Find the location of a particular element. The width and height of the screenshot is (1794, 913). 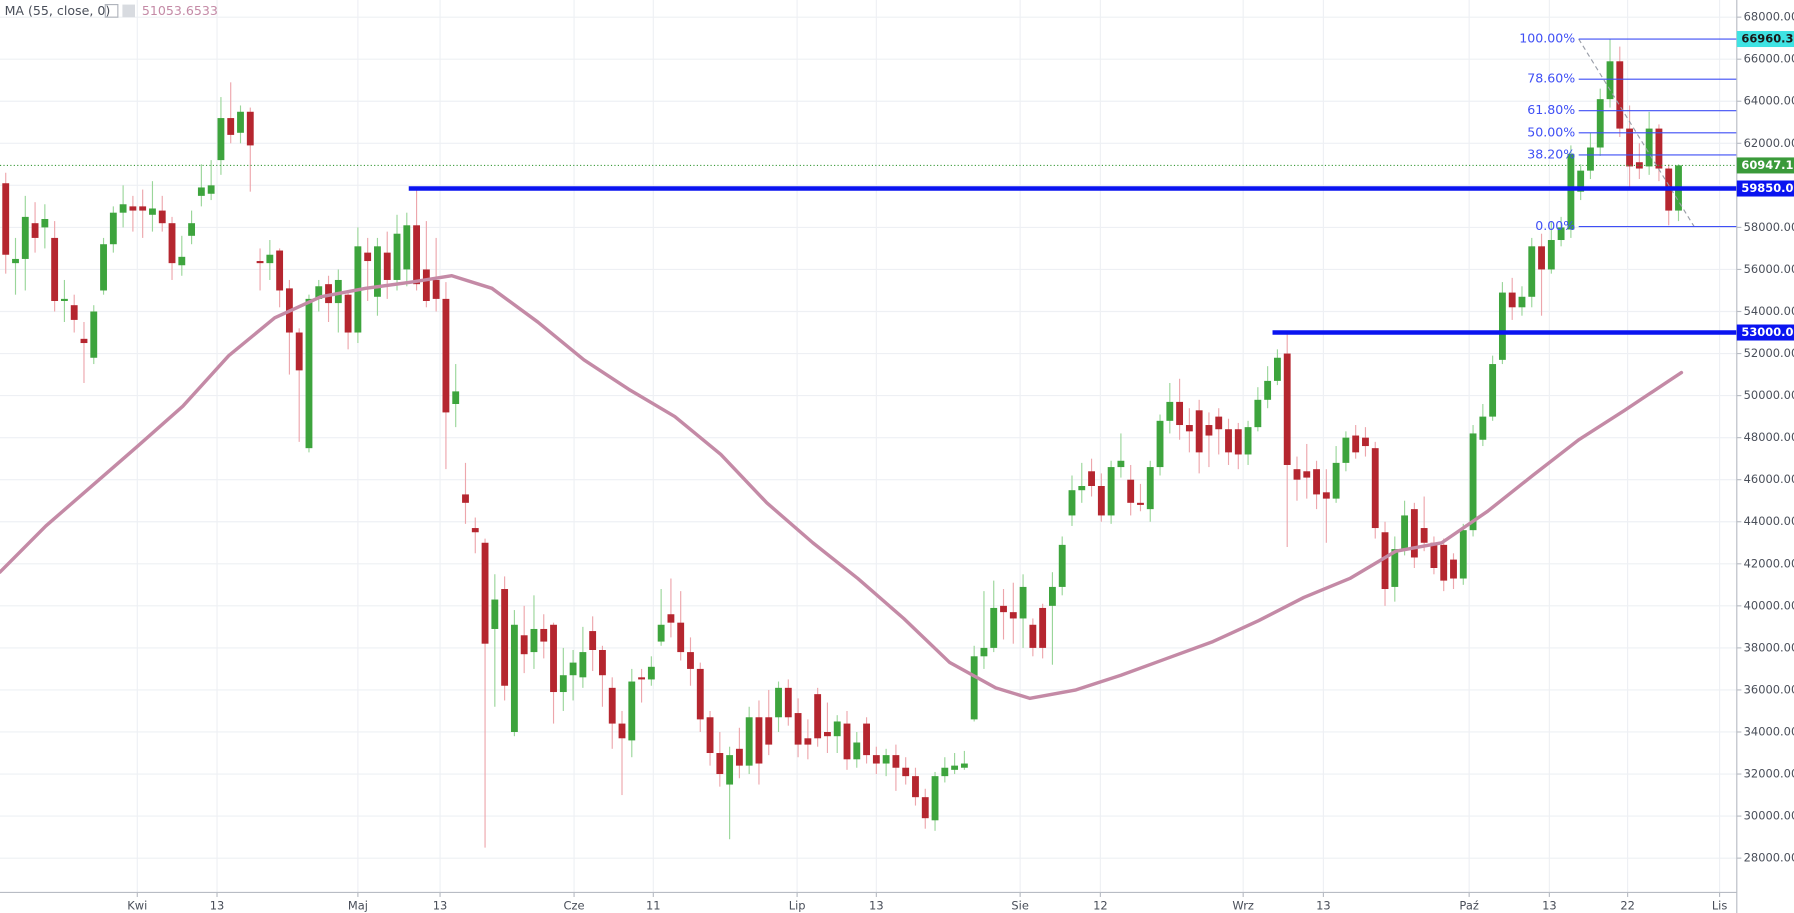

x-tick-label: Paź is located at coordinates (1468, 906).